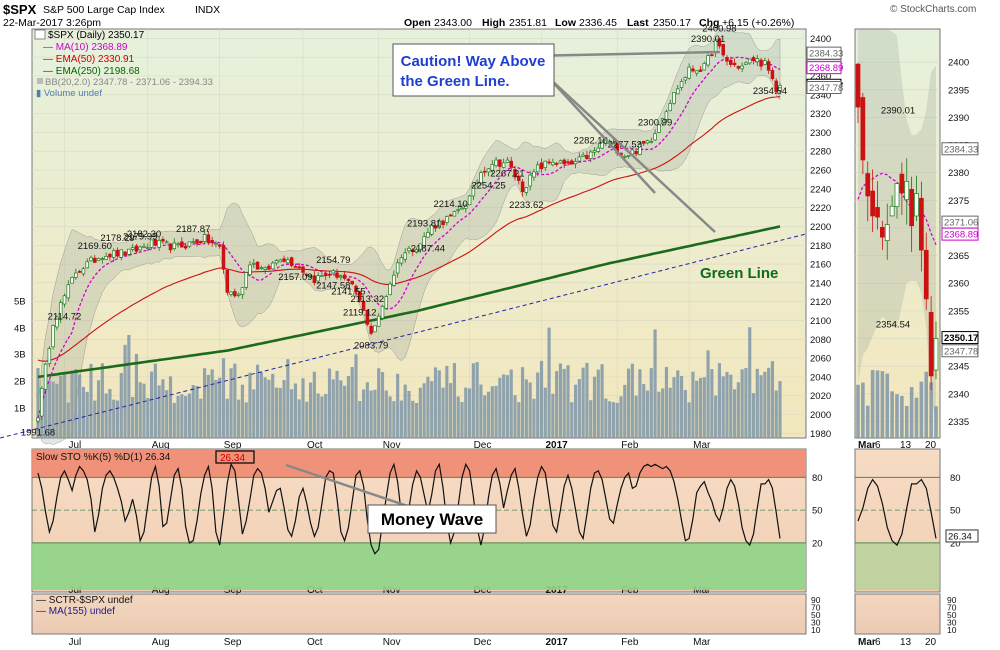  Describe the element at coordinates (820, 283) in the screenshot. I see `y-tick-label: 2140` at that location.